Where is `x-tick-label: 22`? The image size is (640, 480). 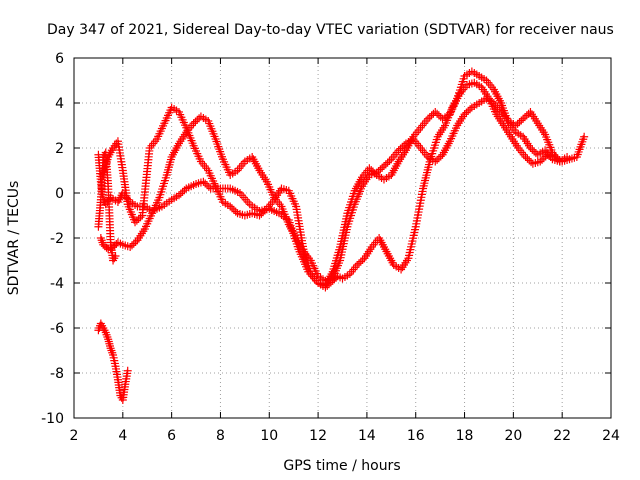
x-tick-label: 22 is located at coordinates (562, 436).